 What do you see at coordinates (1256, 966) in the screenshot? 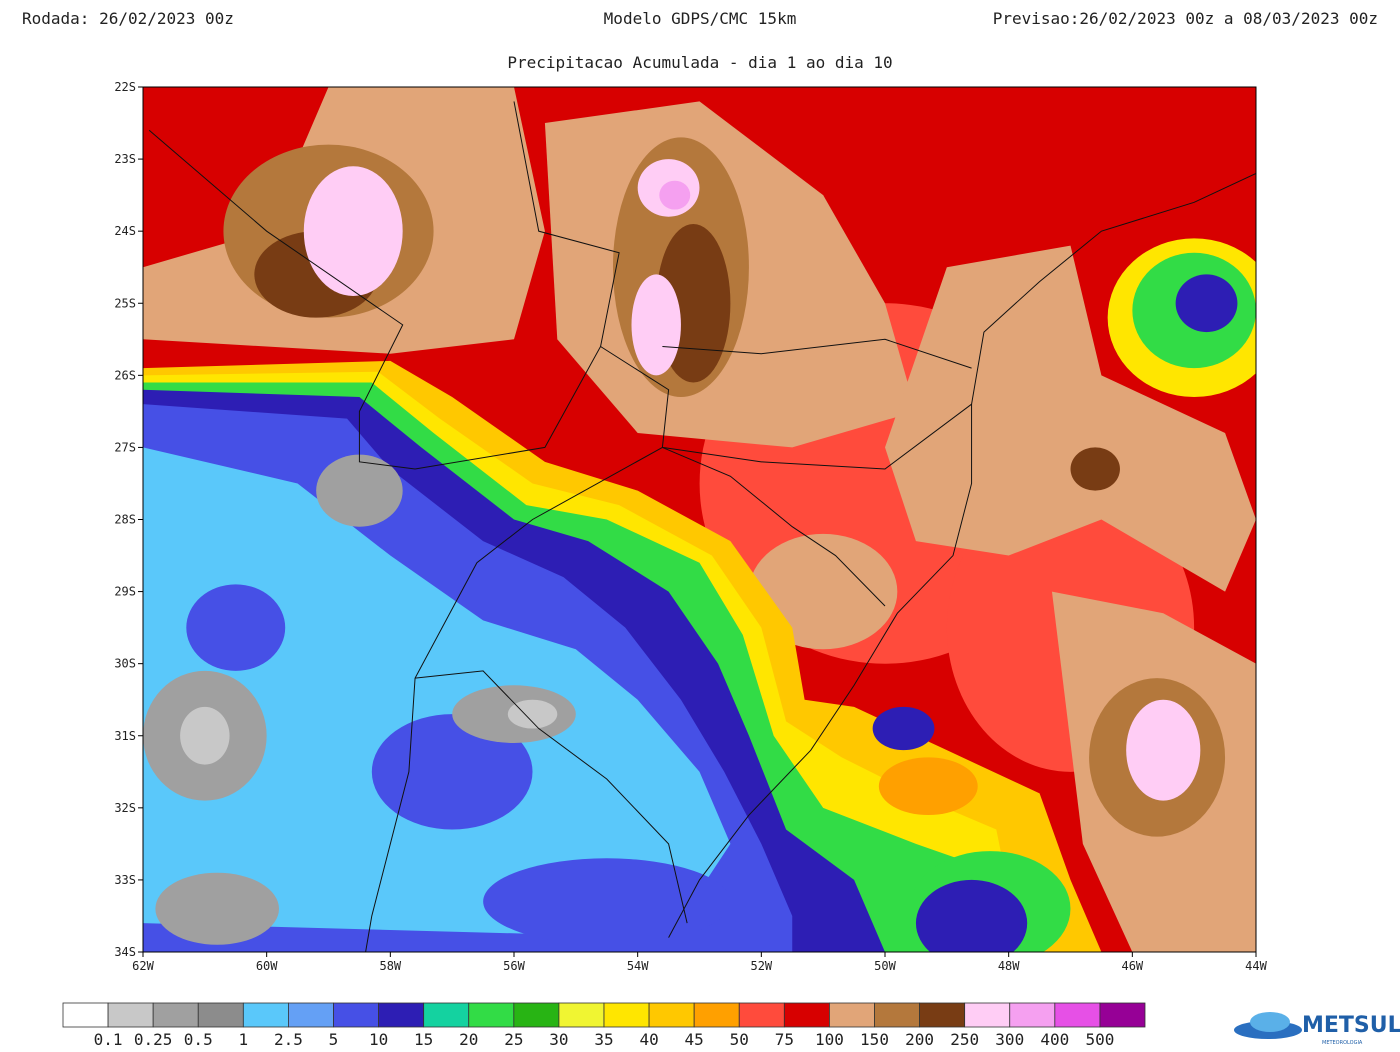
I see `lon-label: 44W` at bounding box center [1256, 966].